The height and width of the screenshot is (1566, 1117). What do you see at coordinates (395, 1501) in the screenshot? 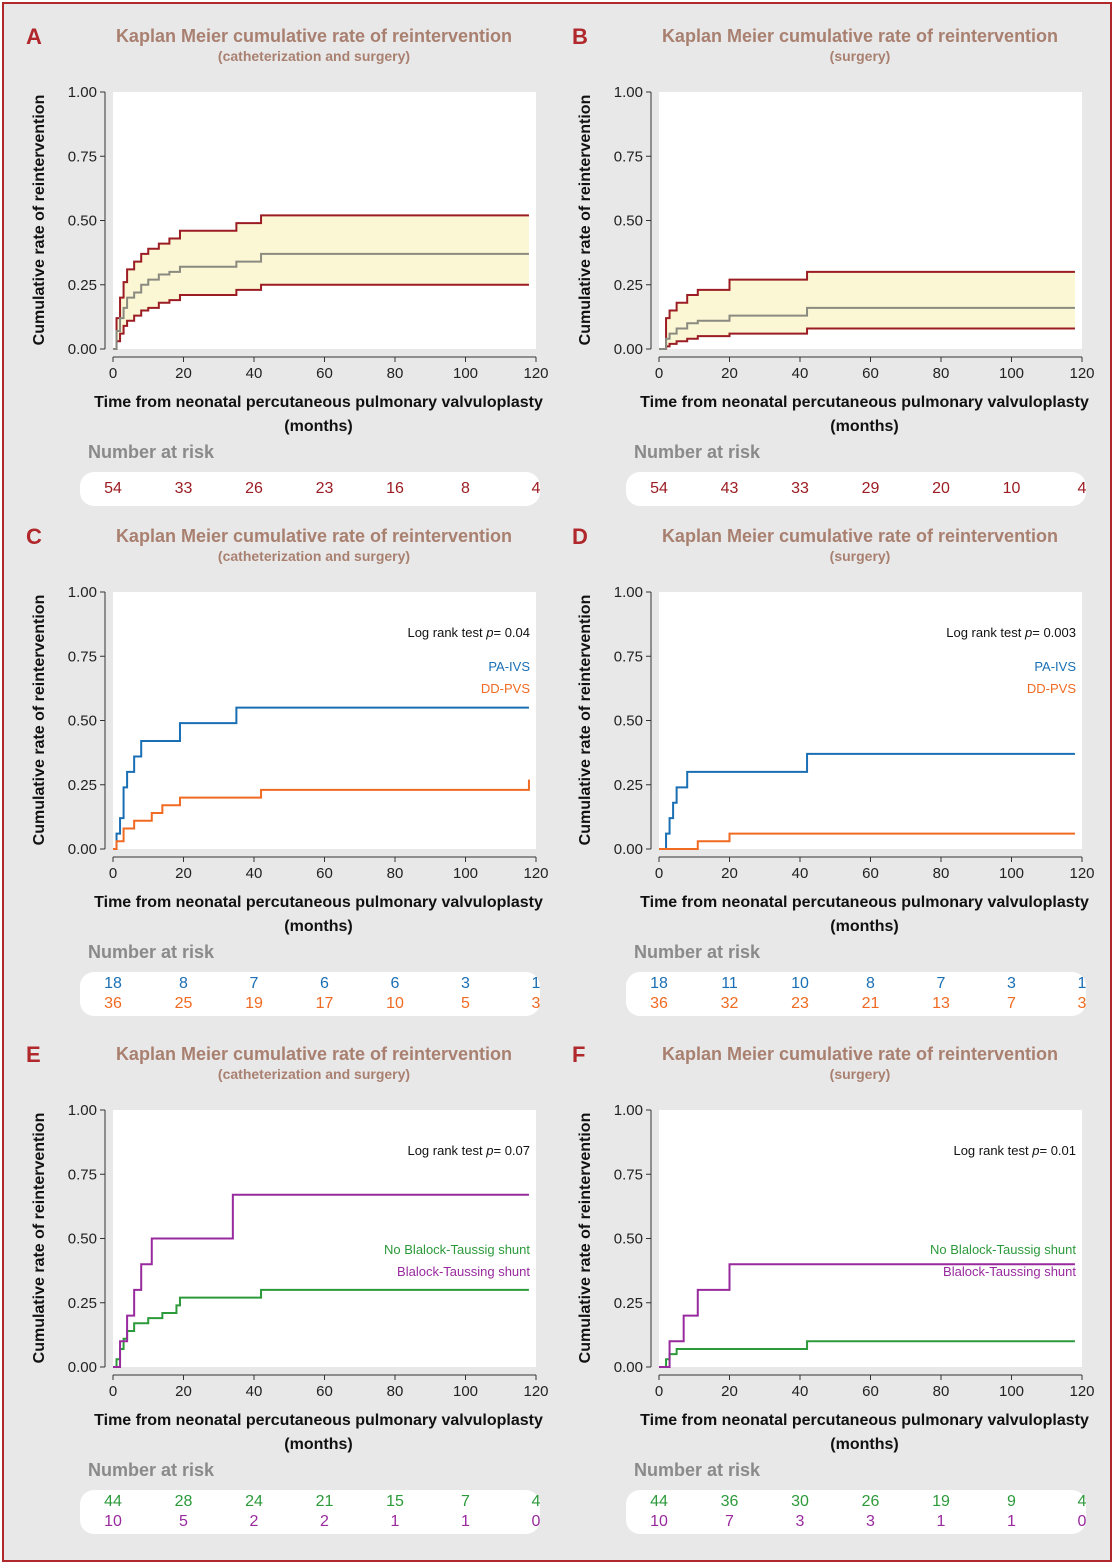
I see `risk-value: 15` at bounding box center [395, 1501].